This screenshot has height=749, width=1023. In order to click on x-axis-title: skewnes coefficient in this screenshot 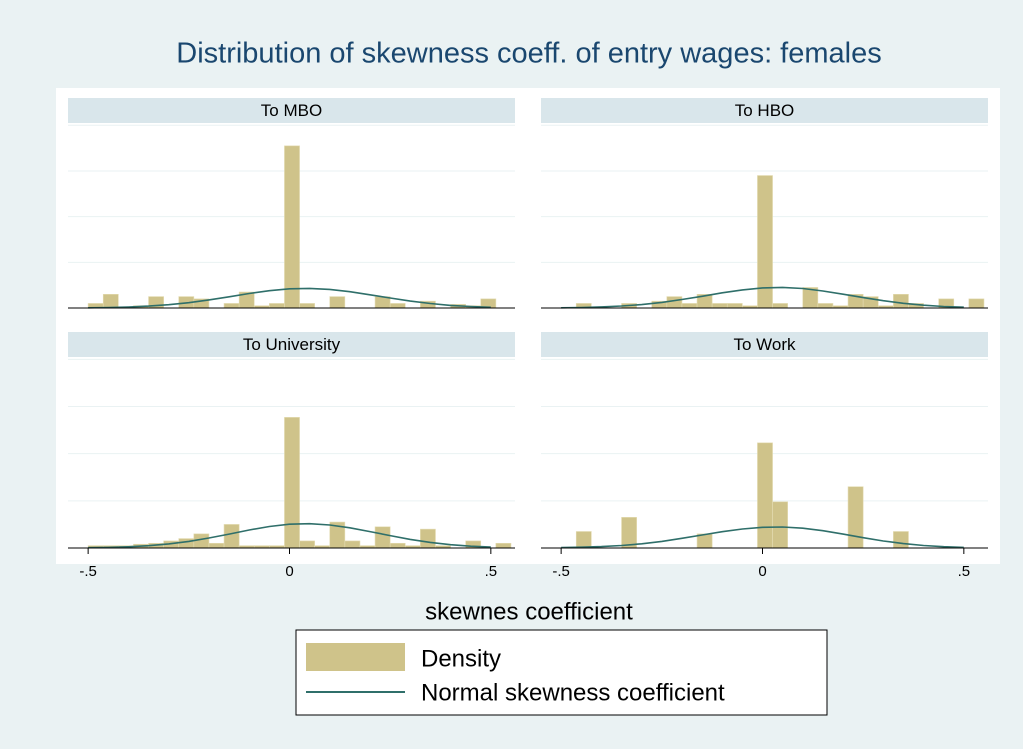, I will do `click(529, 611)`.